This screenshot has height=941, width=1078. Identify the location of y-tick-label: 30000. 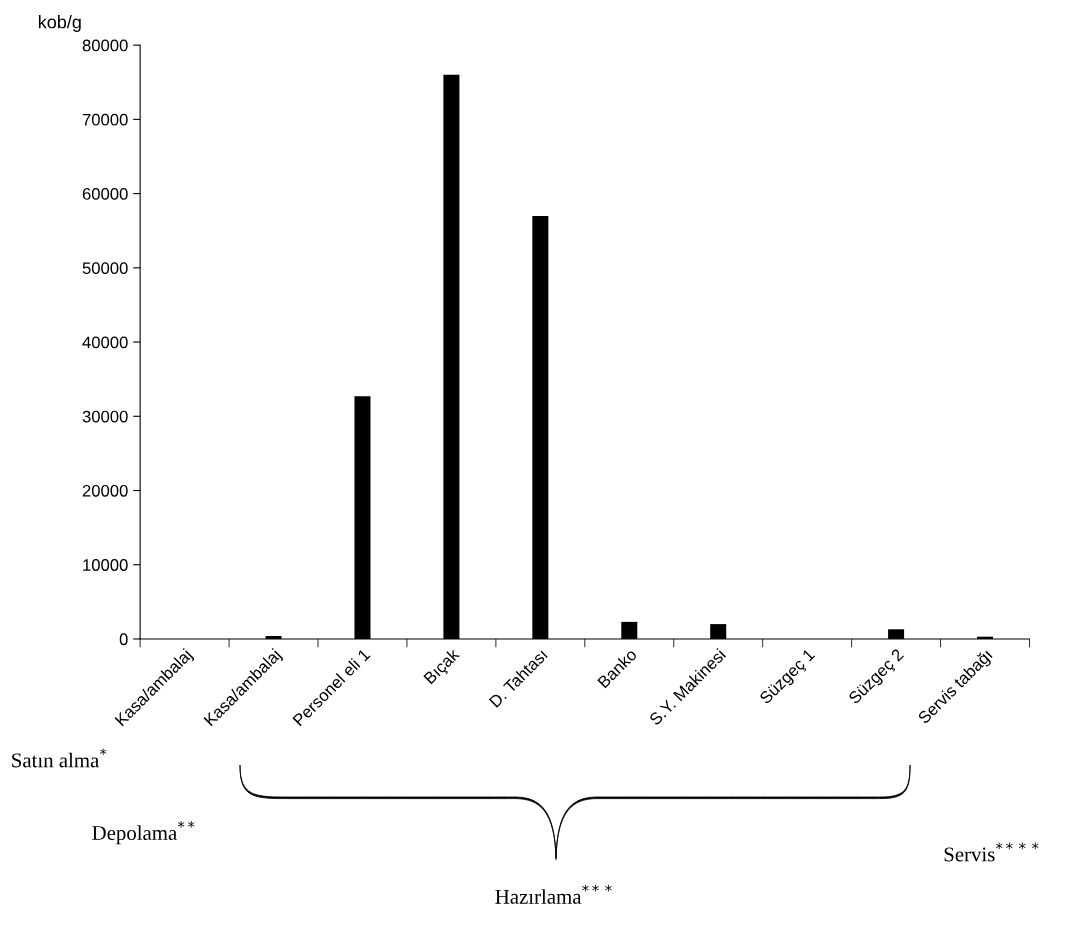
(105, 416).